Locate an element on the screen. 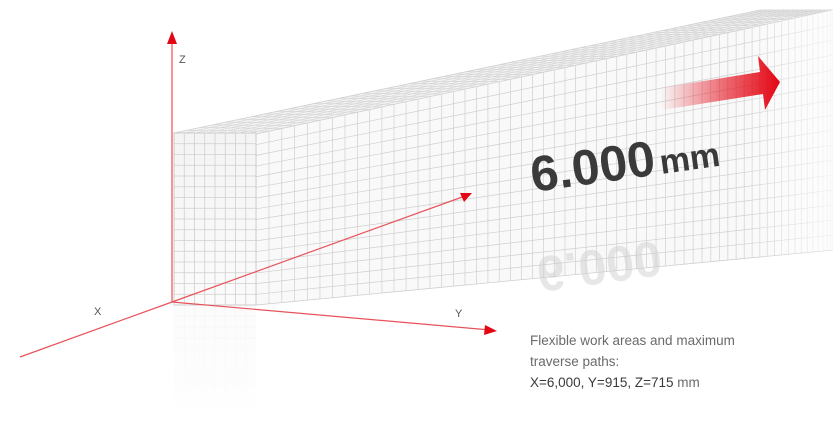  diagonal-arrowhead-icon is located at coordinates (466, 197).